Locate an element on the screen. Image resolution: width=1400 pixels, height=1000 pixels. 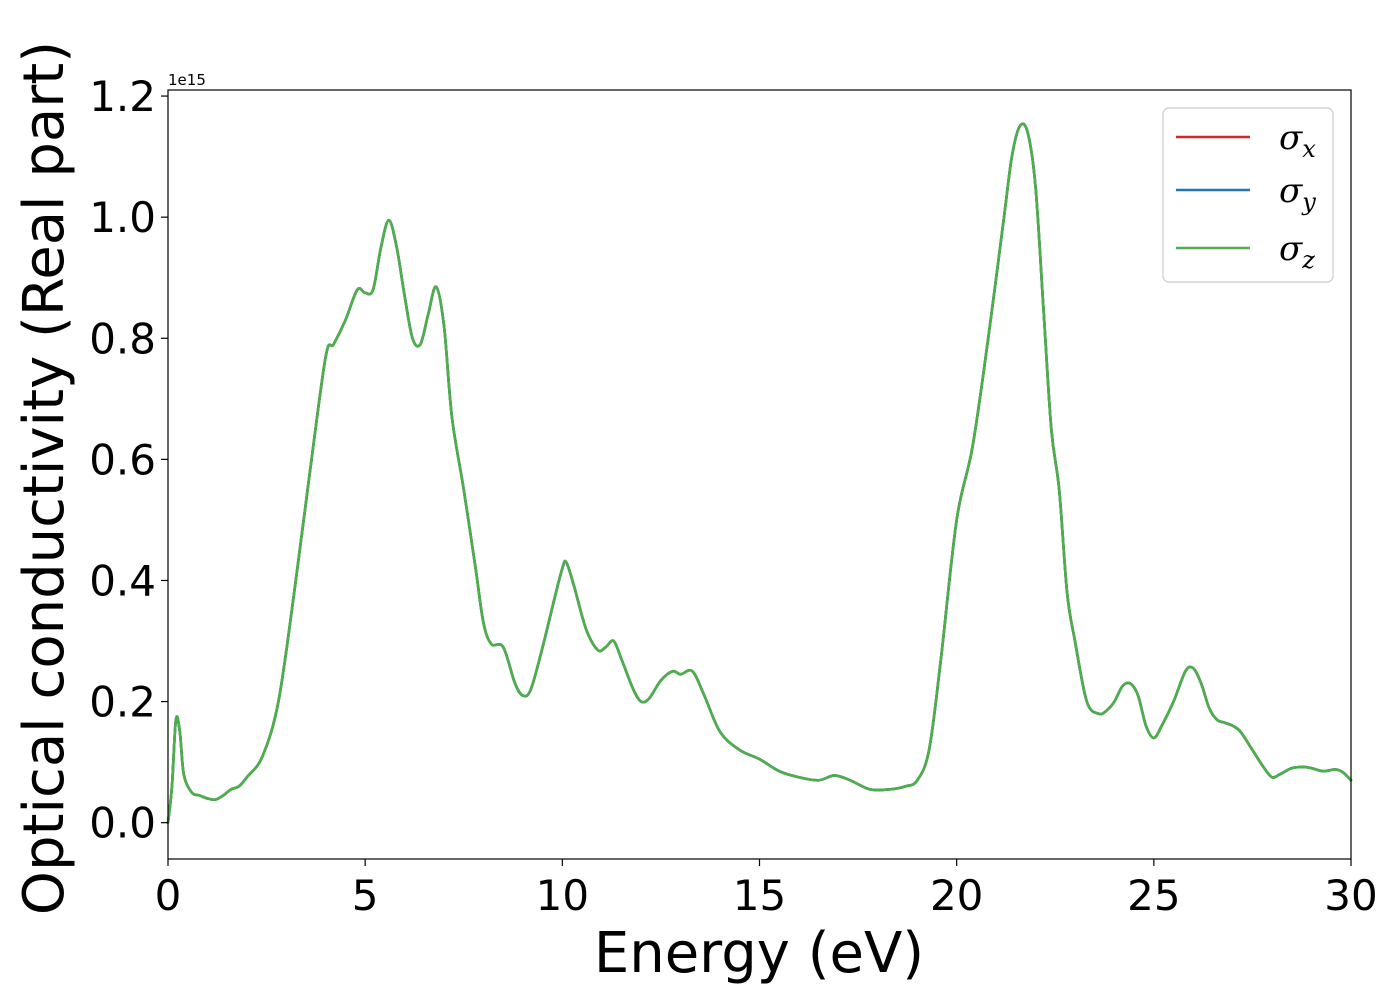
legend-box is located at coordinates (1248, 195).